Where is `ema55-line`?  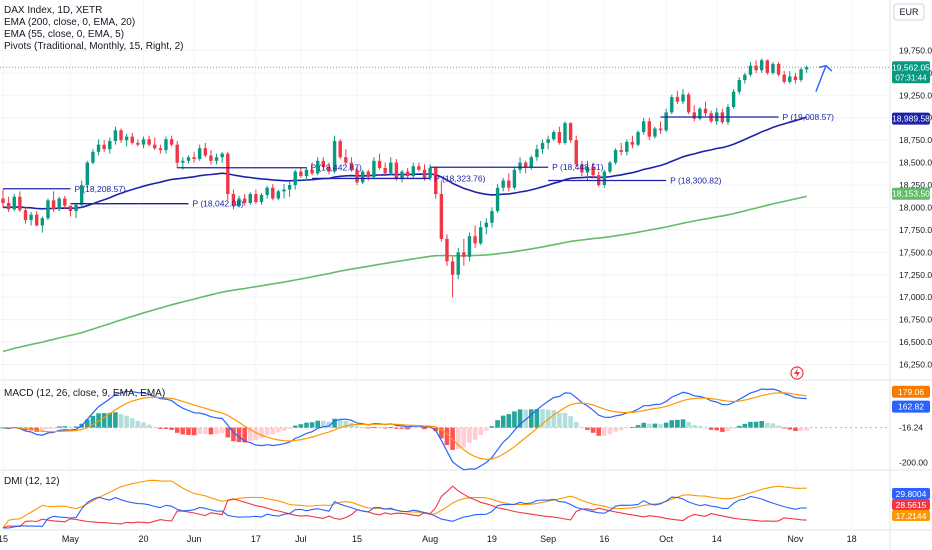
ema55-line is located at coordinates (404, 163).